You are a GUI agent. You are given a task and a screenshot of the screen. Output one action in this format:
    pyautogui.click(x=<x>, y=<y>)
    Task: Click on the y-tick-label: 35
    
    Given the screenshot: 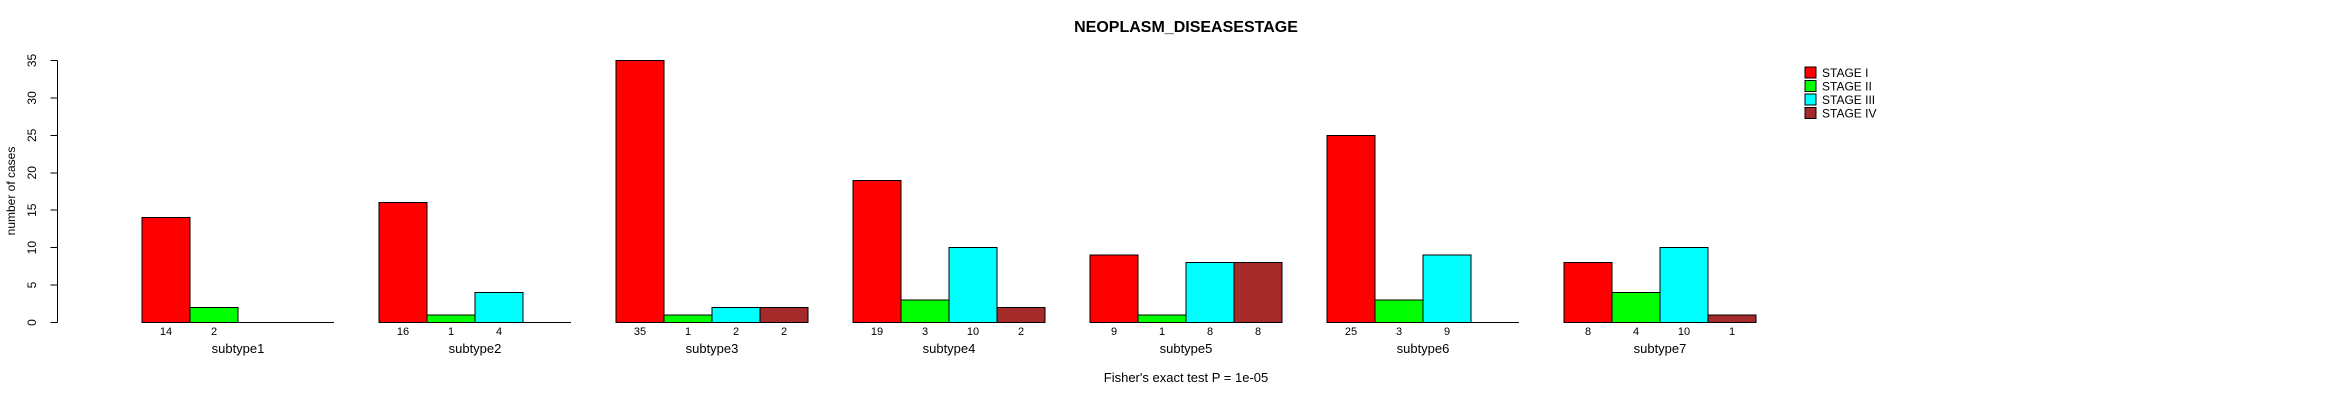 What is the action you would take?
    pyautogui.click(x=32, y=61)
    